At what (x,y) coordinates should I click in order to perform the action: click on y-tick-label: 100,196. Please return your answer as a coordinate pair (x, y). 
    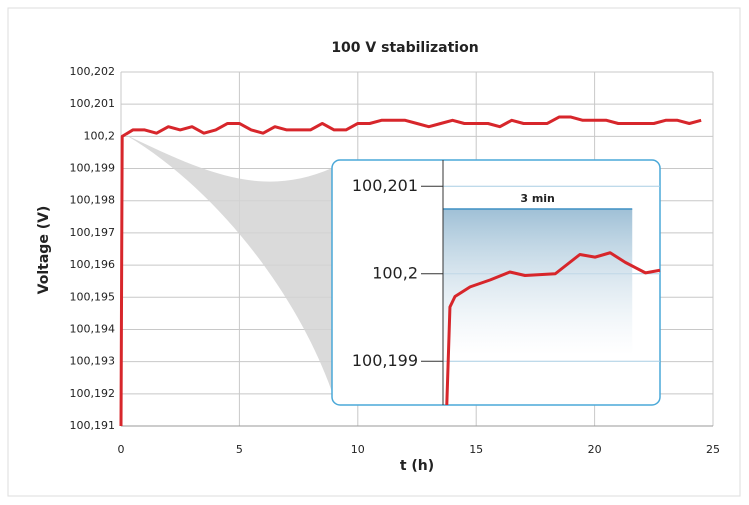
    Looking at the image, I should click on (93, 264).